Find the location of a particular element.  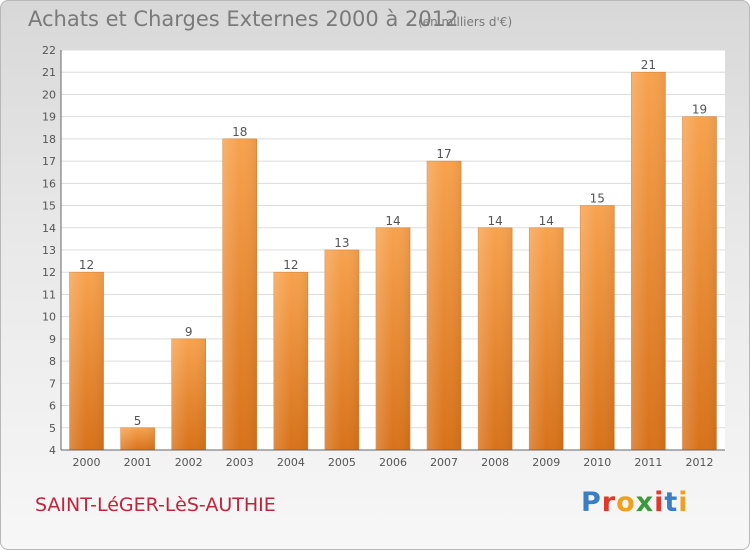

y-tick-label: 7 is located at coordinates (52, 383).